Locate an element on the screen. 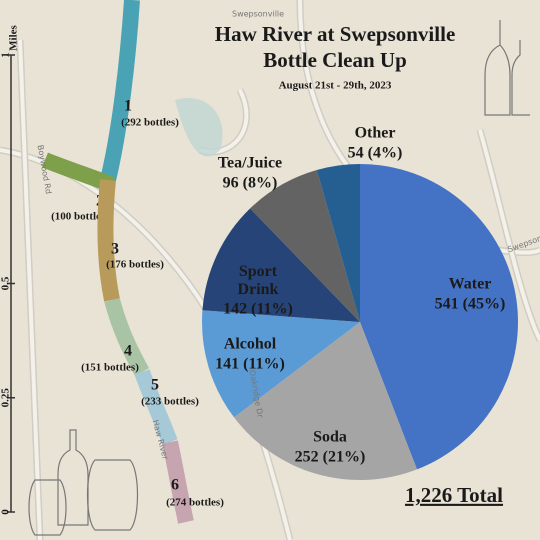  segment-number: 1 is located at coordinates (128, 106).